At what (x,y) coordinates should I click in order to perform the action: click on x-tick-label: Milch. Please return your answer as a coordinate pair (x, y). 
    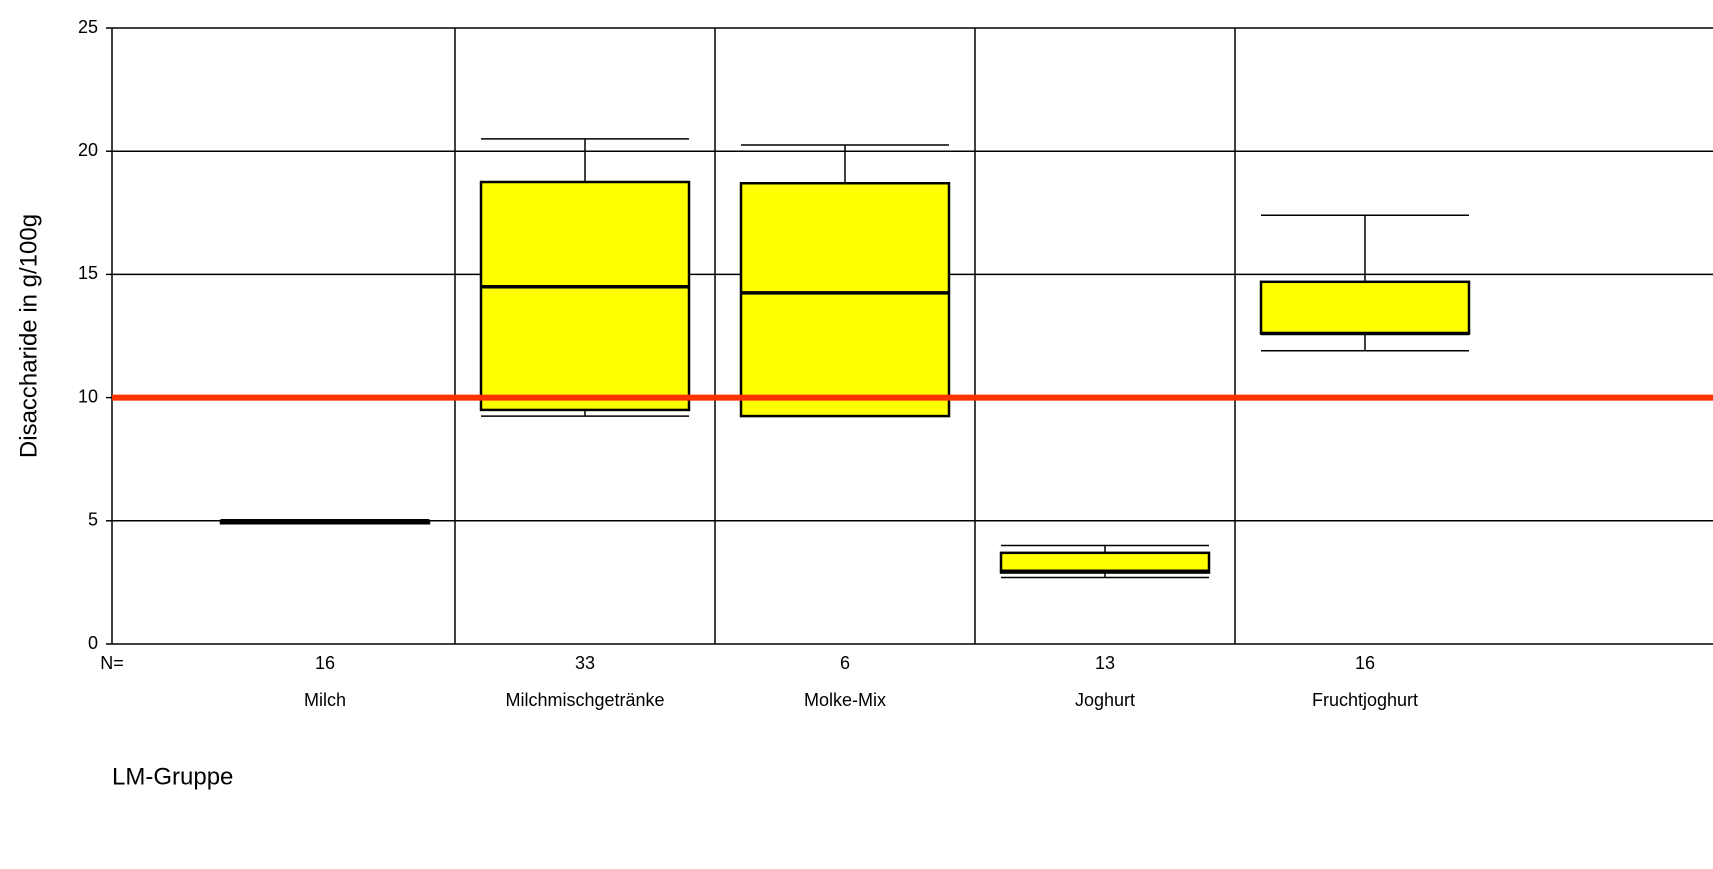
    Looking at the image, I should click on (325, 700).